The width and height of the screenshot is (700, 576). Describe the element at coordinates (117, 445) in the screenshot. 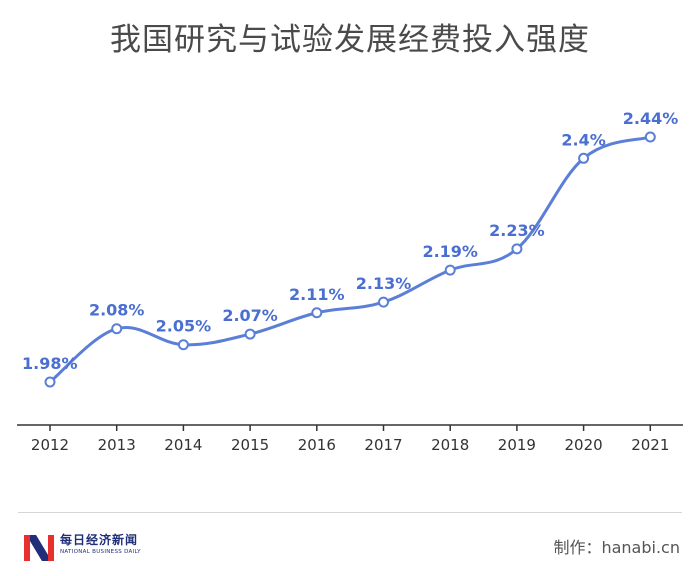

I see `x-tick-label: 2013` at that location.